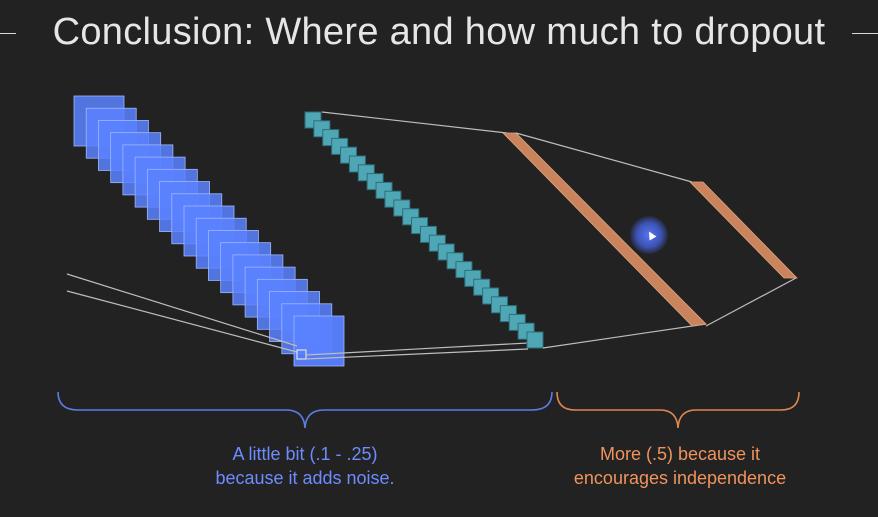 This screenshot has width=878, height=517. What do you see at coordinates (678, 410) in the screenshot?
I see `orange-brace` at bounding box center [678, 410].